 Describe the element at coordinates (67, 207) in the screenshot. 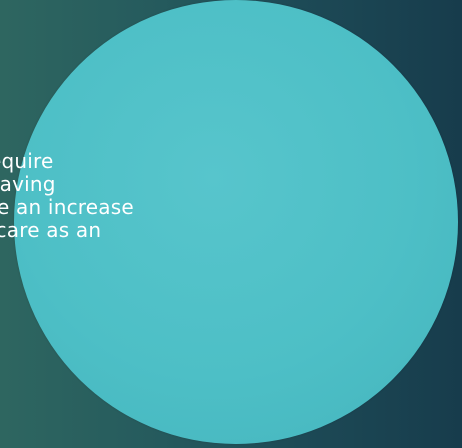

I see `text-line-3: re an increase` at that location.